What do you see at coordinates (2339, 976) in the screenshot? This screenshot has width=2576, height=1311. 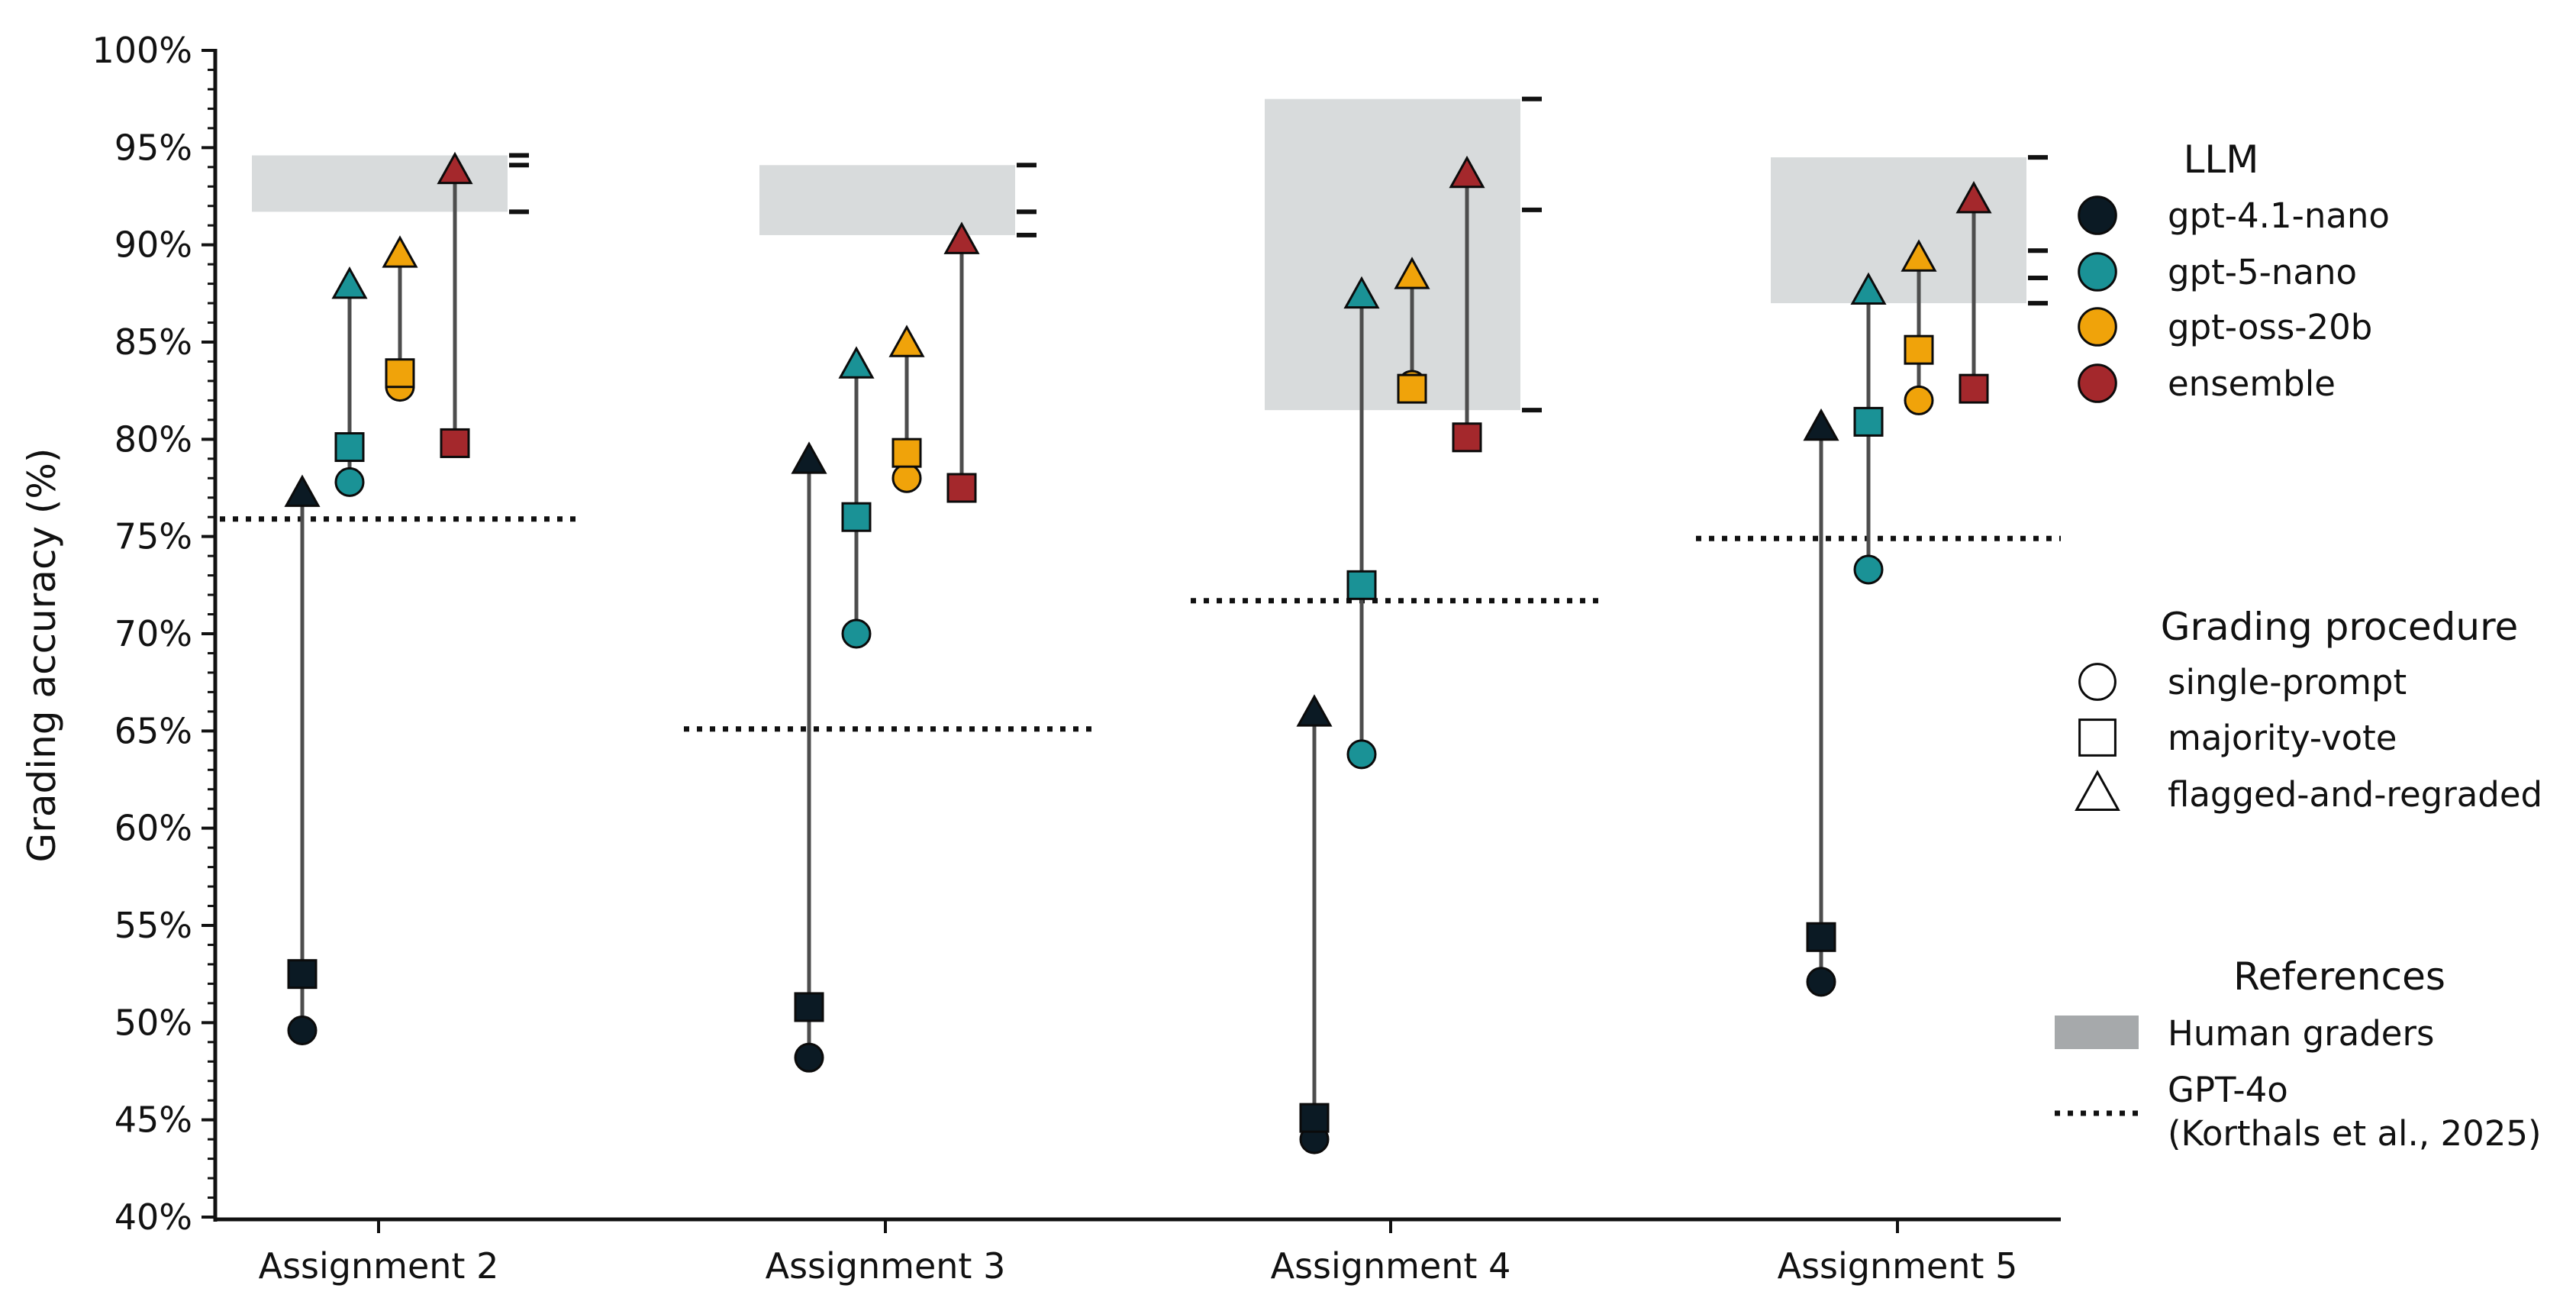 I see `legend-title-references: References` at bounding box center [2339, 976].